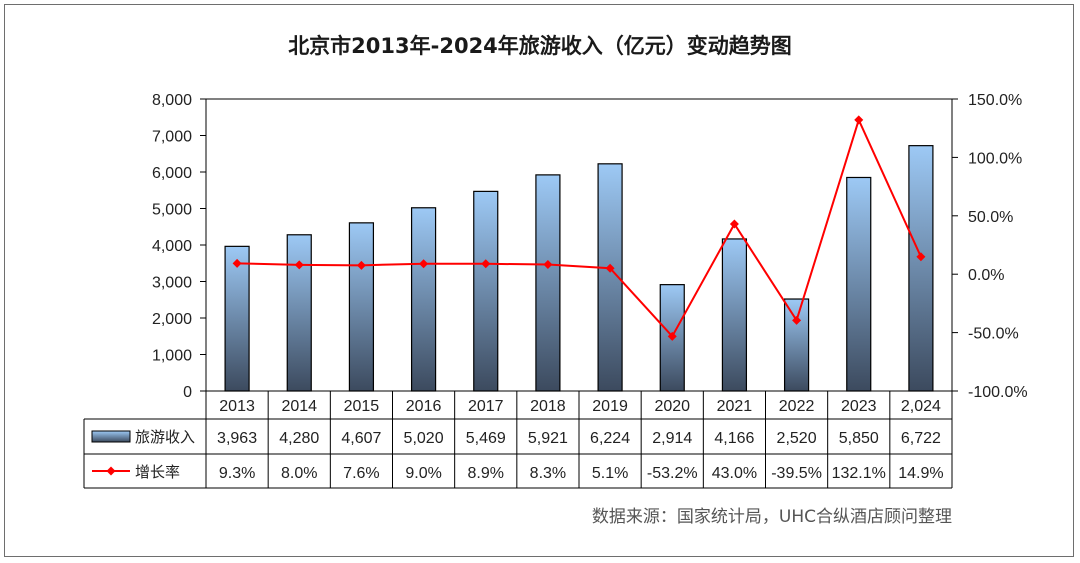 The image size is (1080, 563). I want to click on bar-value-label: 4,280, so click(299, 438).